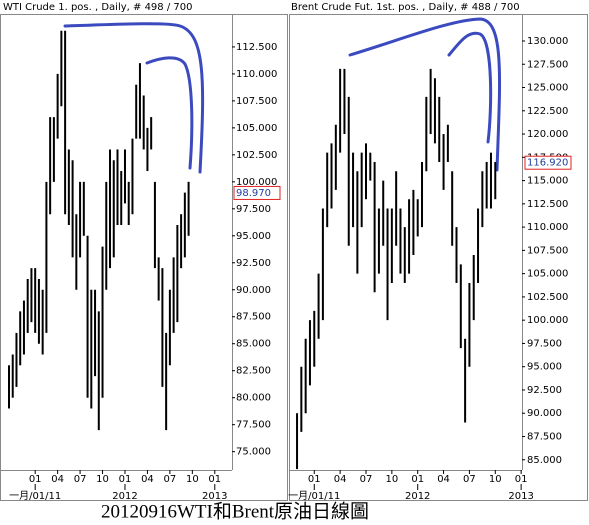 The height and width of the screenshot is (525, 589). I want to click on y-tick-label: 82.500, so click(253, 371).